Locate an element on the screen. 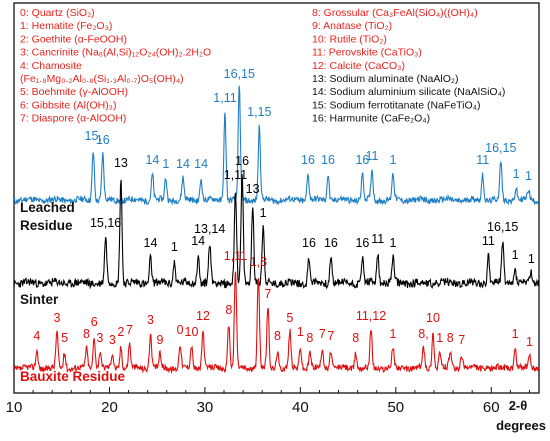  legend-entry: 5: Boehmite (γ-AlOOH) is located at coordinates (74, 92).